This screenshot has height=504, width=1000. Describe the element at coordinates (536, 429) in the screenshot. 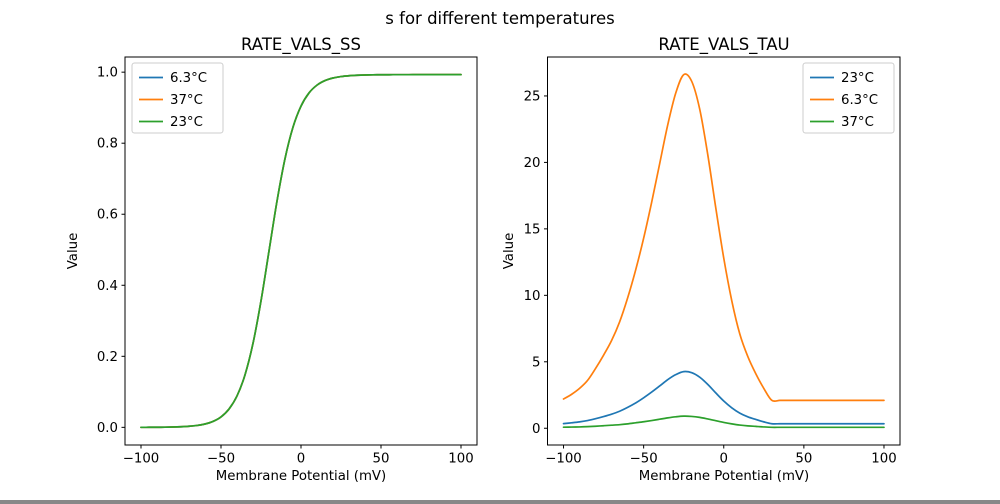

I see `y-tick-label: 0` at that location.